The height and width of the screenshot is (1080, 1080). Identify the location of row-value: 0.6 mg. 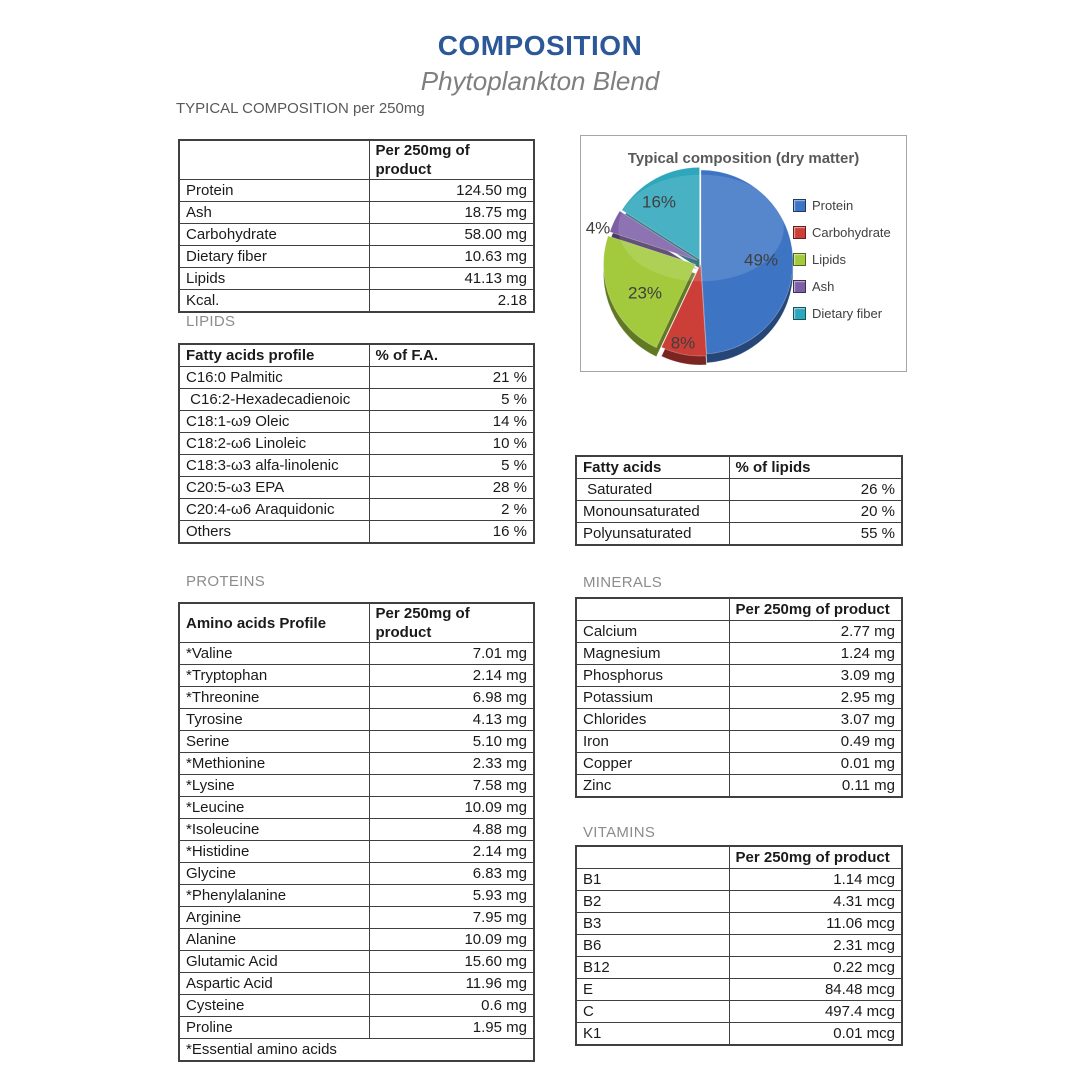
(451, 1005).